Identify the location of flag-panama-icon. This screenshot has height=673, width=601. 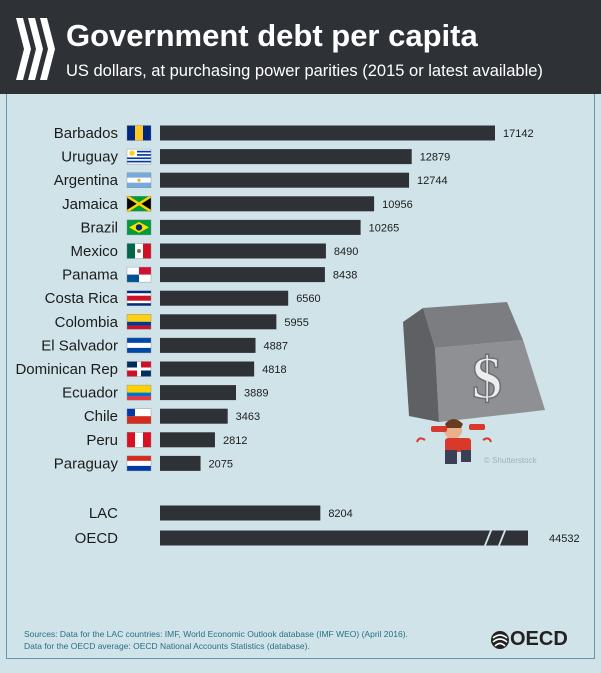
(139, 274).